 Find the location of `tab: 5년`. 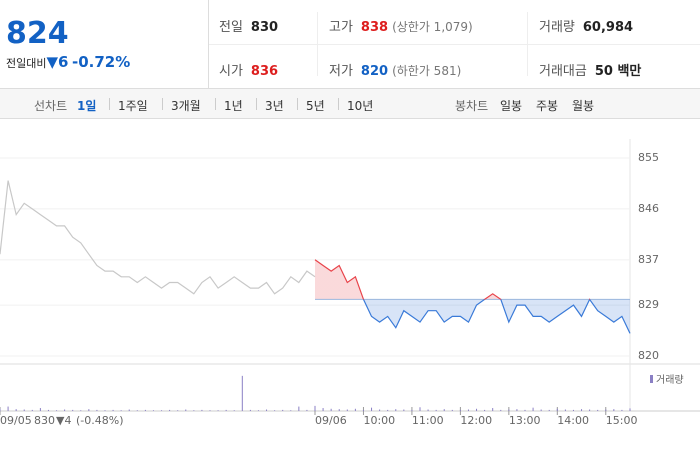

tab: 5년 is located at coordinates (315, 106).